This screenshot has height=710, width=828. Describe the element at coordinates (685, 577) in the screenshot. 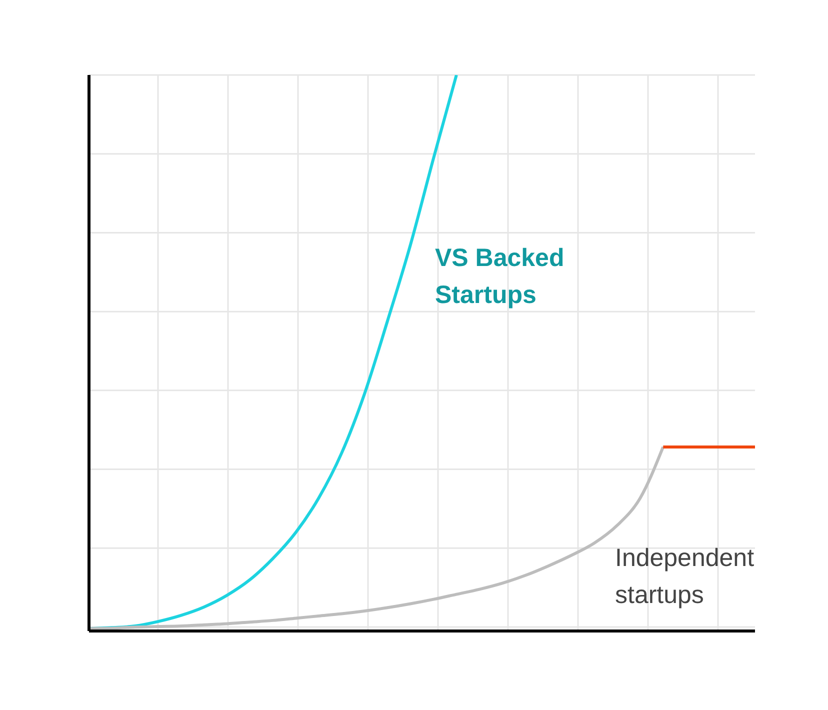

I see `series-label: Independent startups` at that location.